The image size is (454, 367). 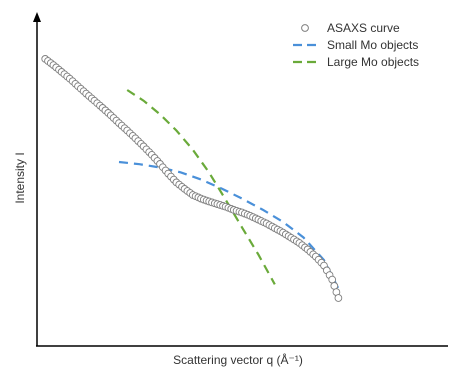 I want to click on legend-item-2: Large Mo objects, so click(x=356, y=62).